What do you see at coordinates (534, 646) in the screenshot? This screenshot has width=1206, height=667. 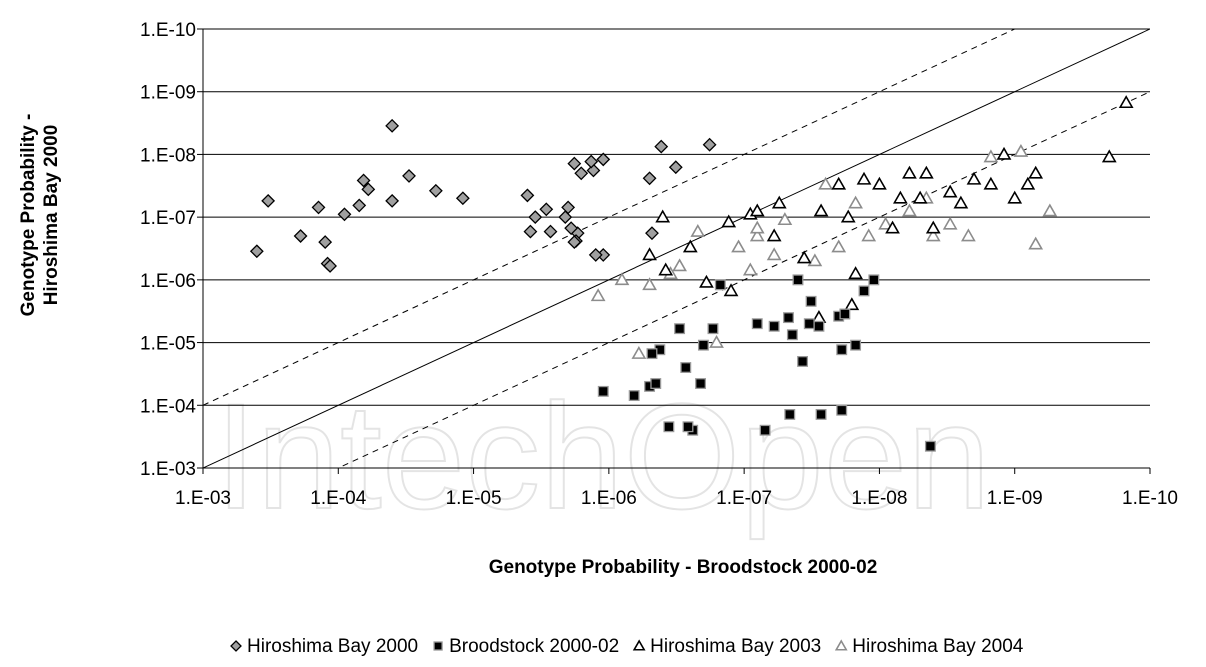 I see `legend-label: Broodstock 2000-02` at bounding box center [534, 646].